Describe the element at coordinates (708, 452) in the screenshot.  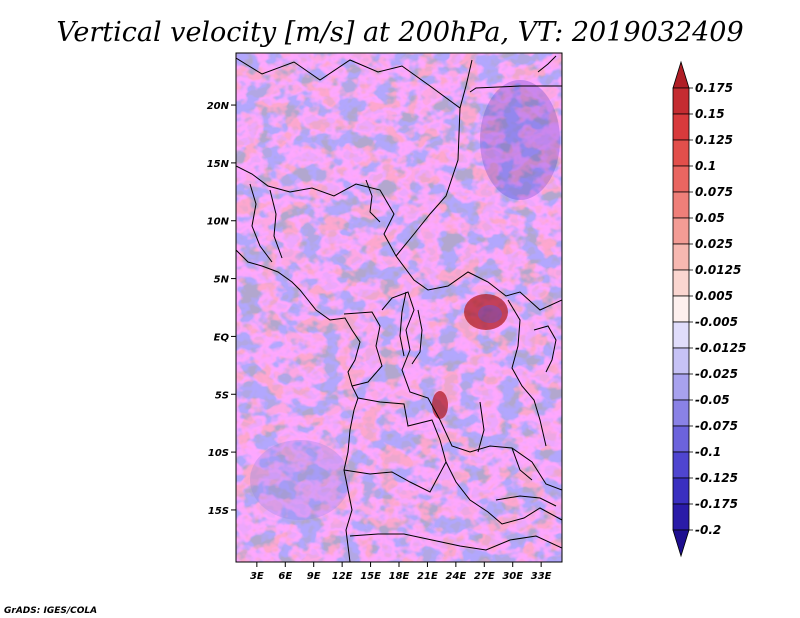
I see `colorbar-label: -0.1` at that location.